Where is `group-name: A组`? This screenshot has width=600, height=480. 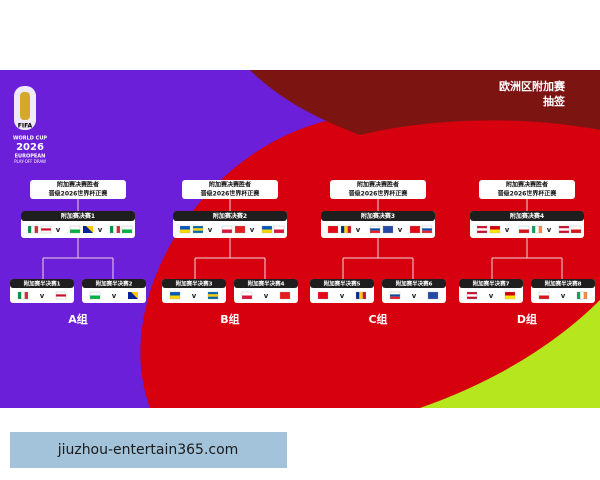
group-name: A组 is located at coordinates (78, 319).